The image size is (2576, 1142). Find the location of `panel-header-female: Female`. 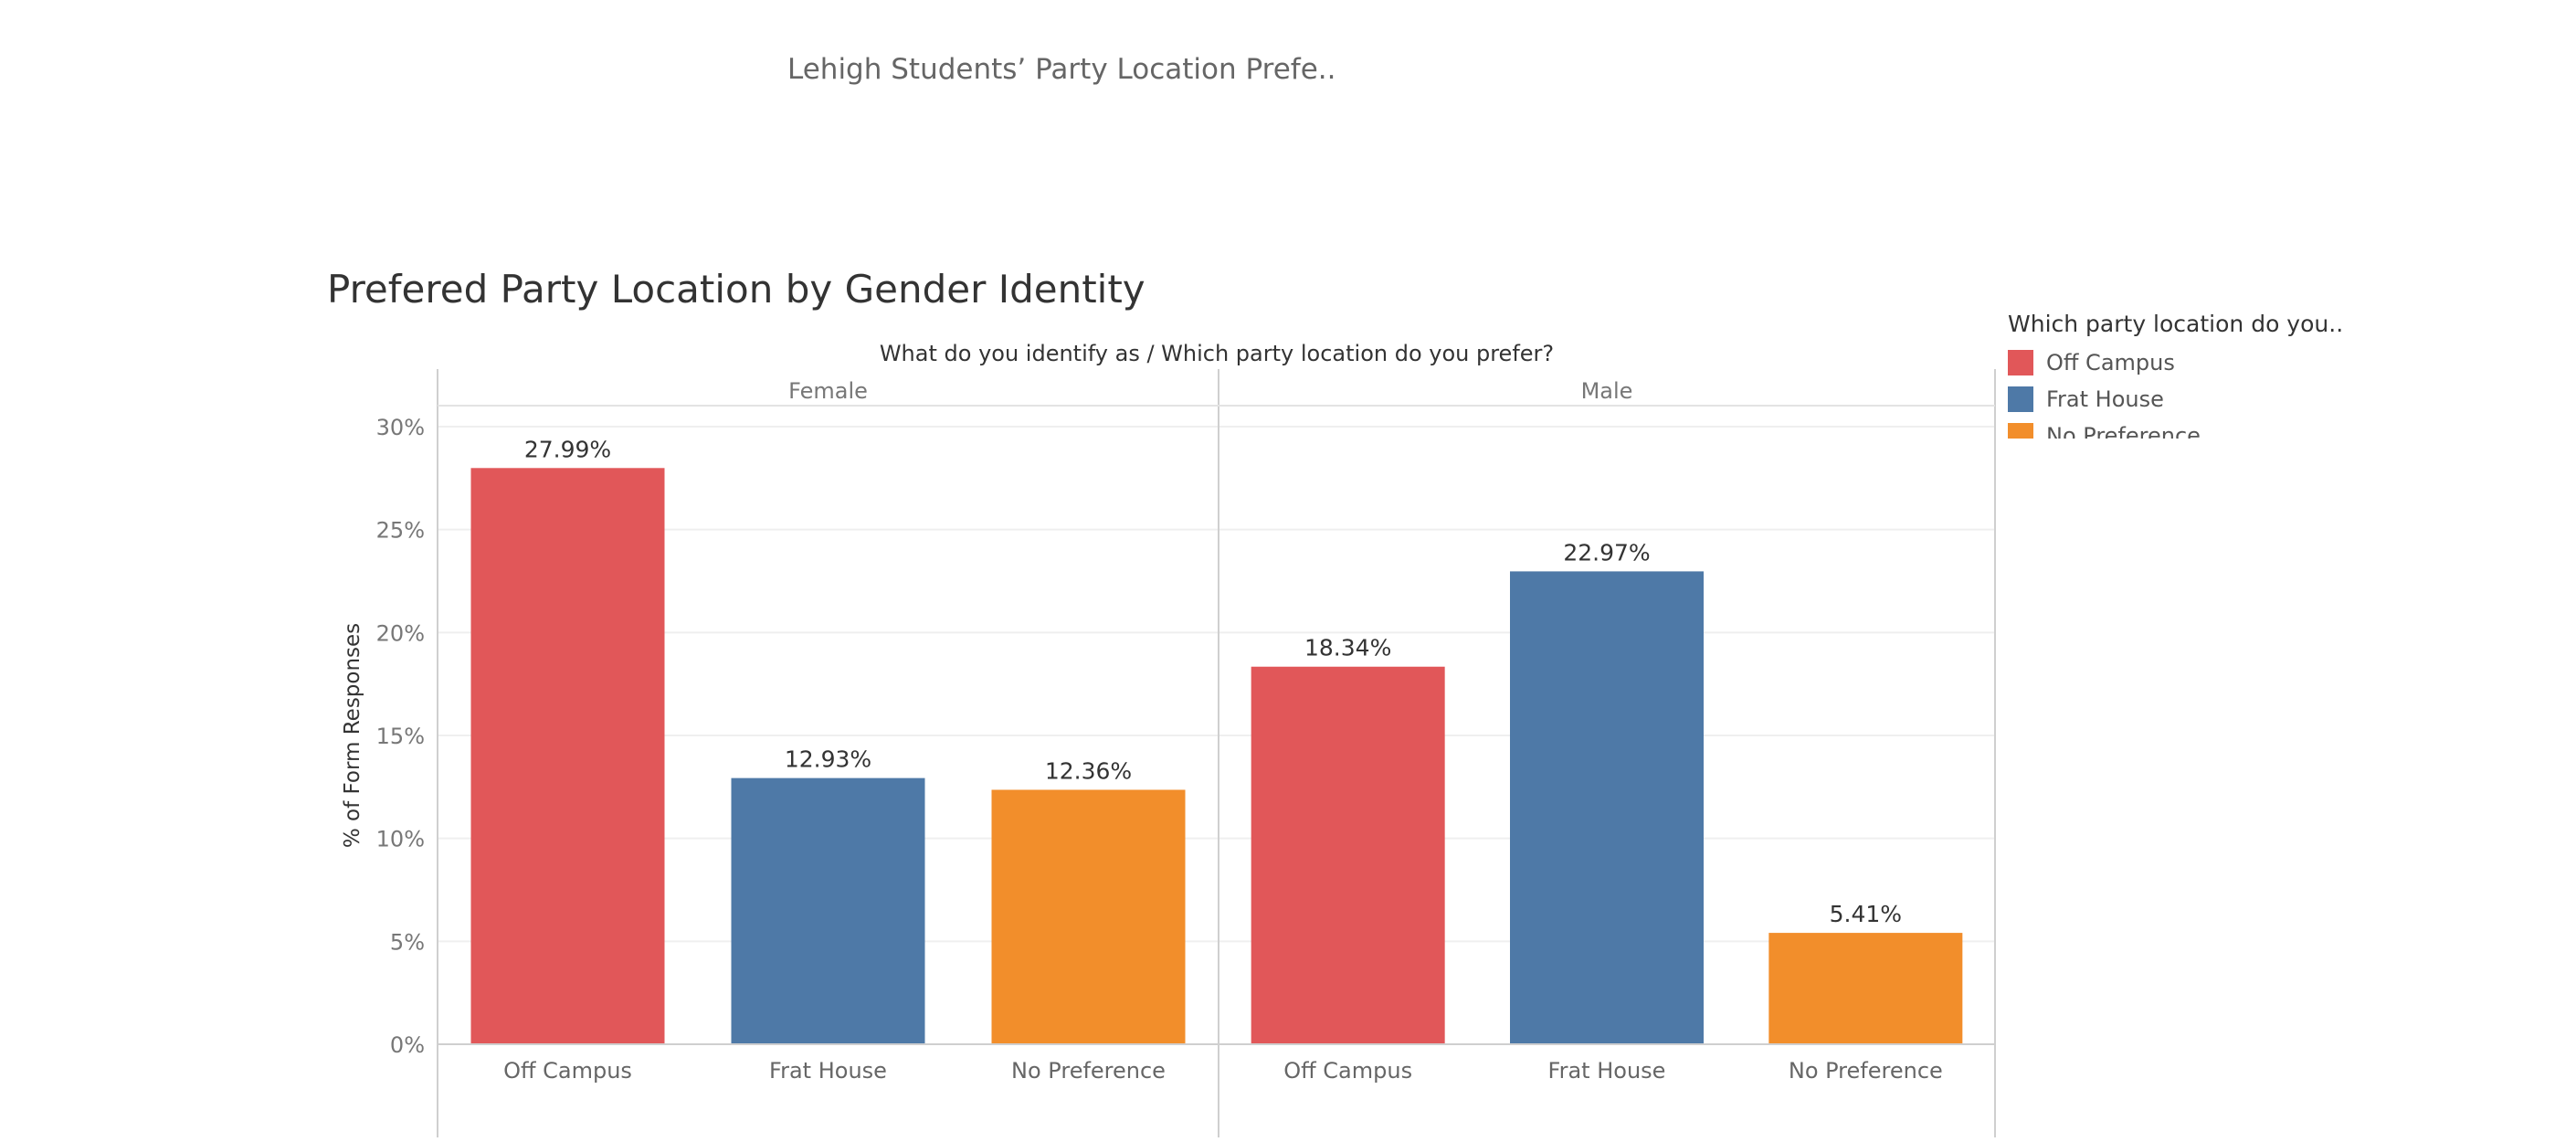

panel-header-female: Female is located at coordinates (828, 391).